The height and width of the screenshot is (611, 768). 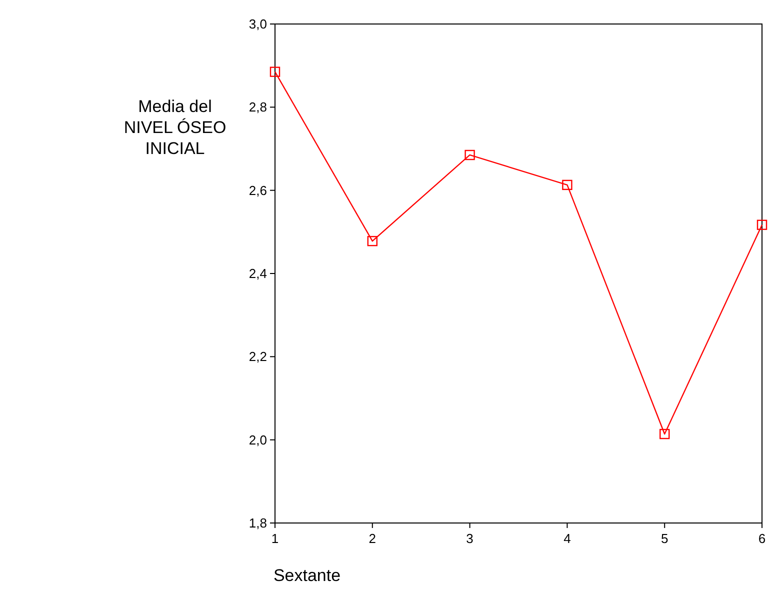 What do you see at coordinates (257, 107) in the screenshot?
I see `y-tick-label: 2,8` at bounding box center [257, 107].